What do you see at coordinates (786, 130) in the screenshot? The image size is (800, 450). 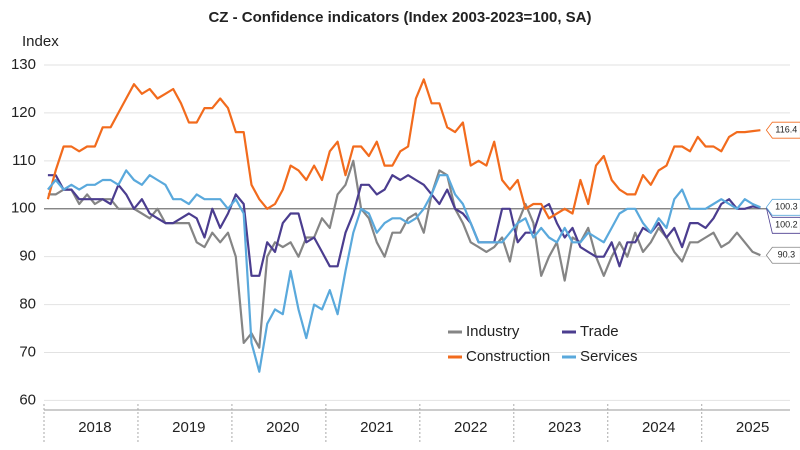 I see `end-label: 116.4` at bounding box center [786, 130].